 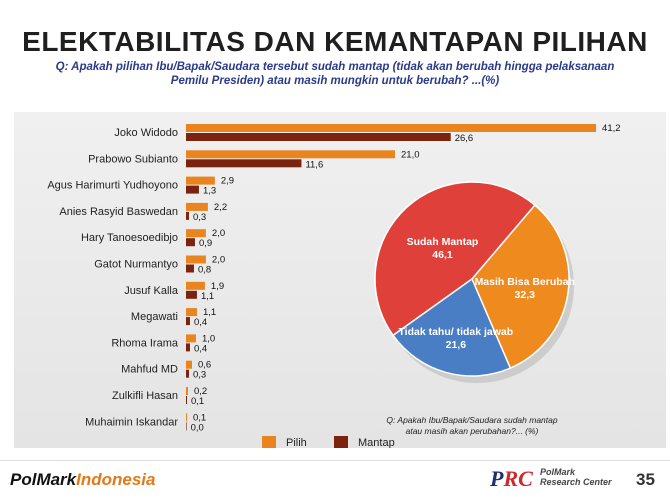 I want to click on category-label: Mahfud MD, so click(x=149, y=370).